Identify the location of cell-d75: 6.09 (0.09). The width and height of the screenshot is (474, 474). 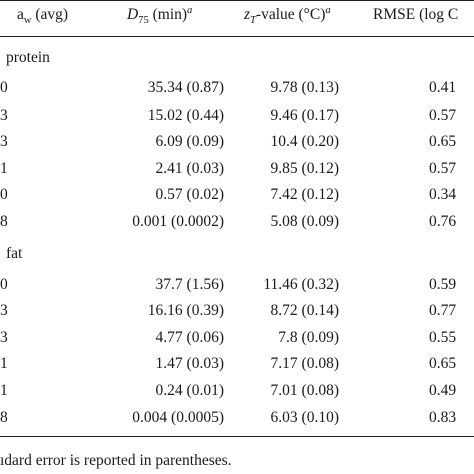
(189, 141).